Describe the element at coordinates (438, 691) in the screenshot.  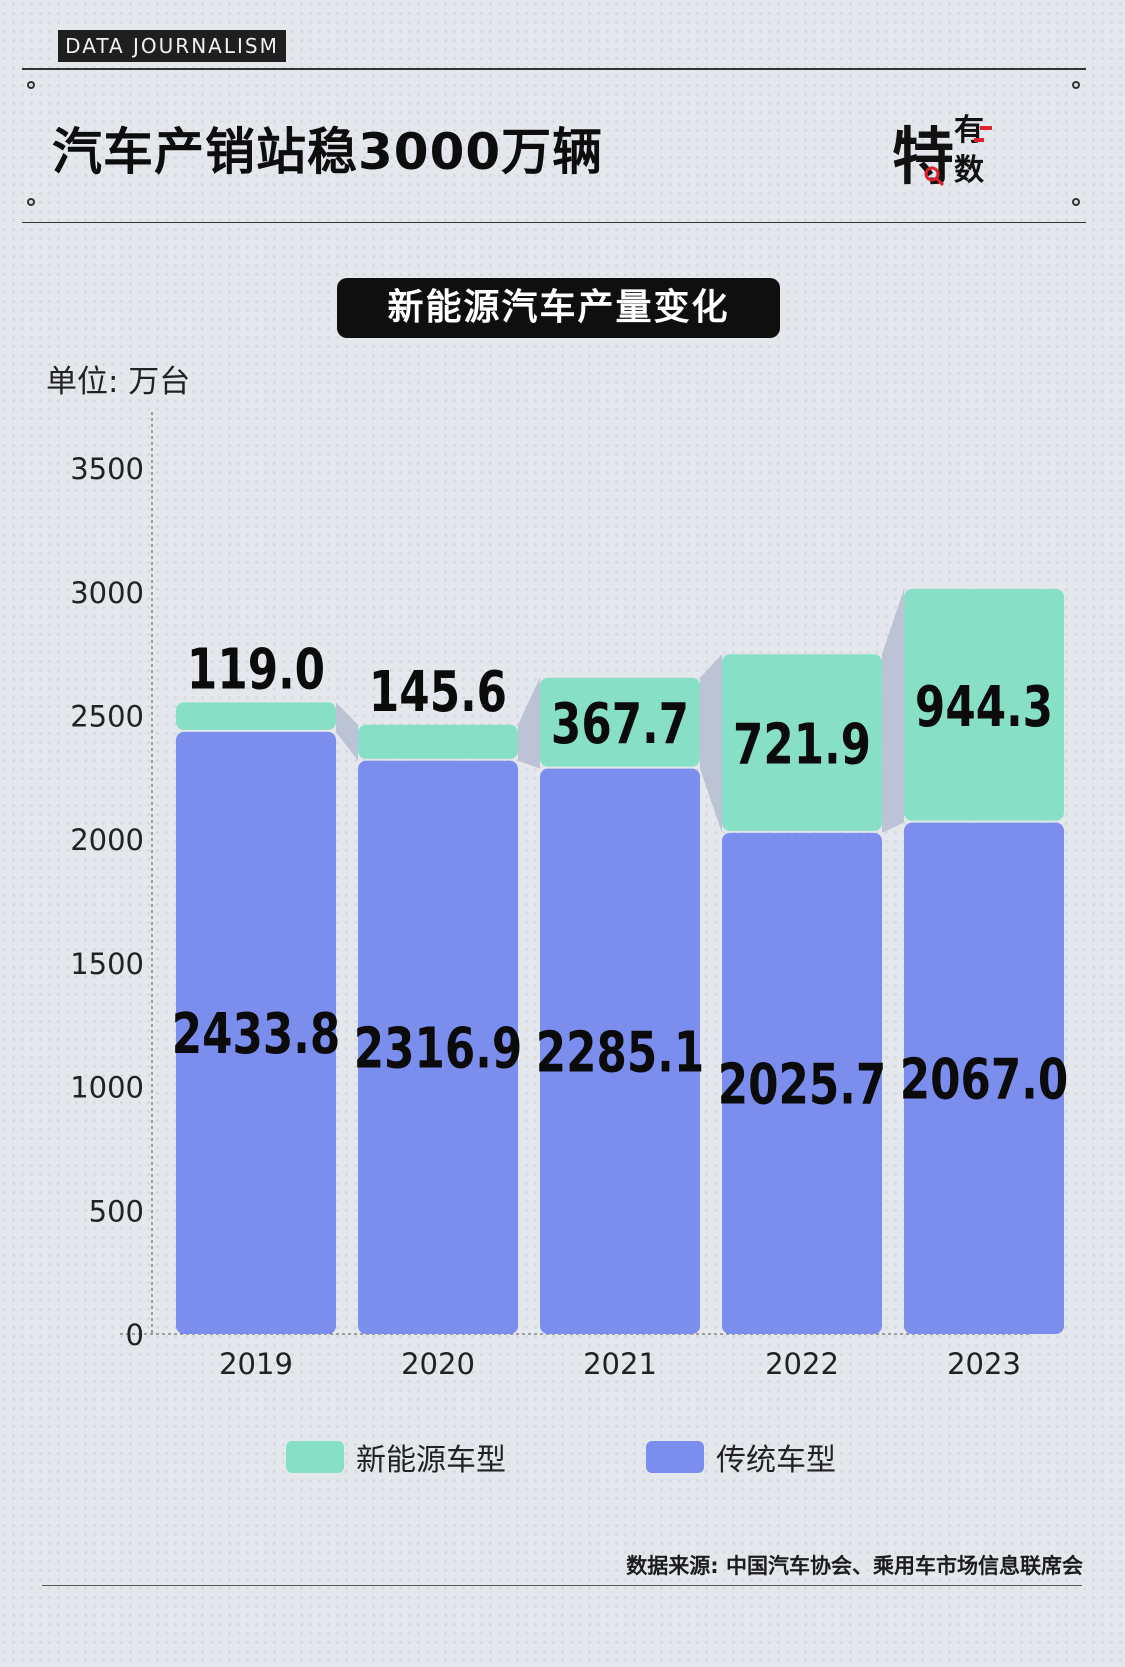
I see `value-label-nev-2020: 145.6` at that location.